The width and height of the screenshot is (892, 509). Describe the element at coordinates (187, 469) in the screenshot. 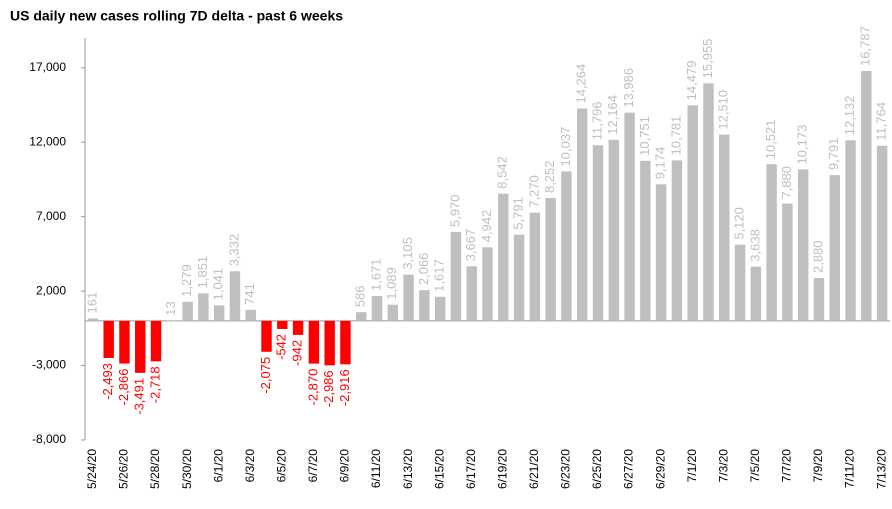

I see `x-tick-label: 5/30/20` at that location.